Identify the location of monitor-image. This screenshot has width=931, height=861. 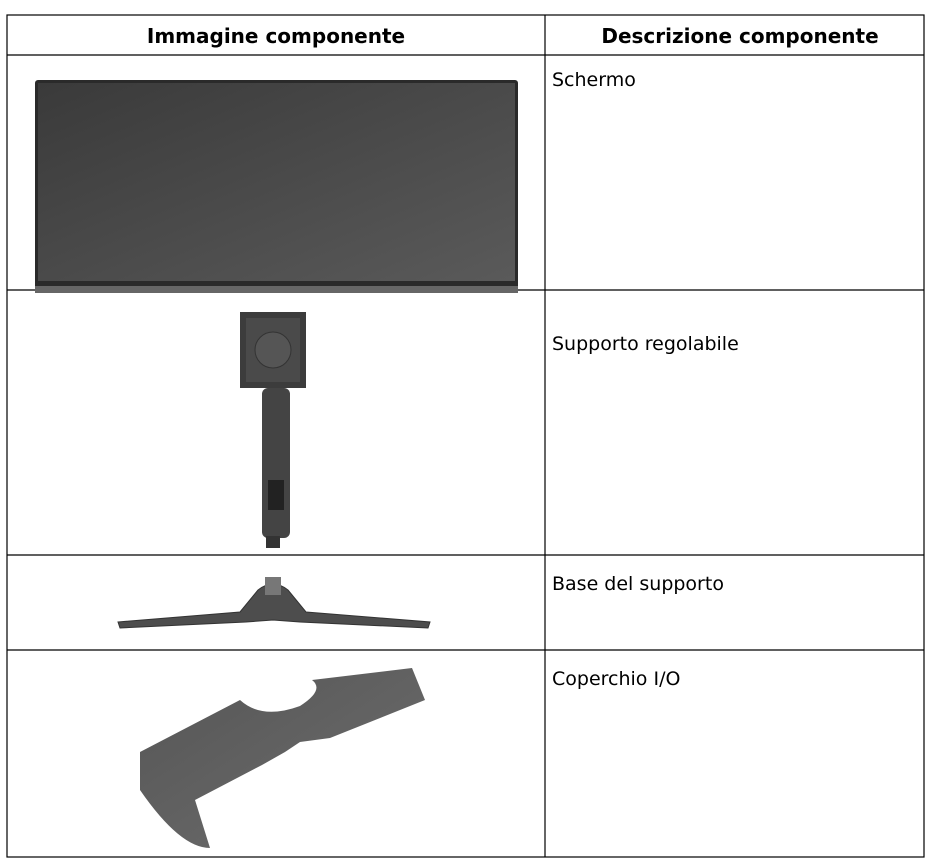
(276, 186).